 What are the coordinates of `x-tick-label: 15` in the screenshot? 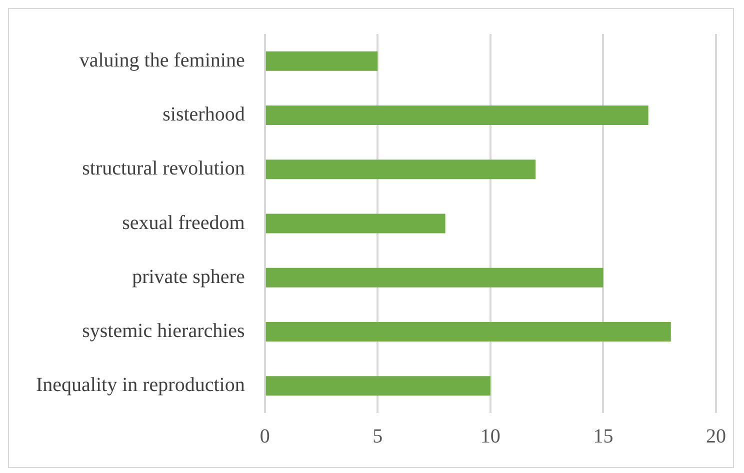 It's located at (603, 436).